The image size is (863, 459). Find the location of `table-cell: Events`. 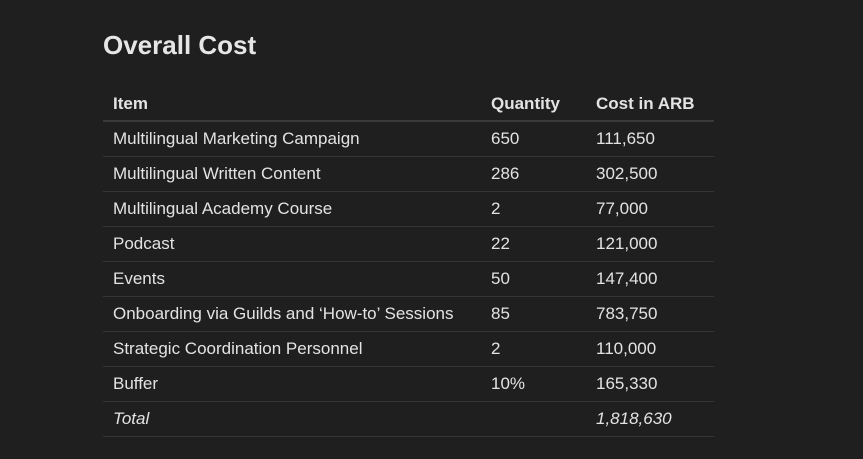

table-cell: Events is located at coordinates (297, 279).